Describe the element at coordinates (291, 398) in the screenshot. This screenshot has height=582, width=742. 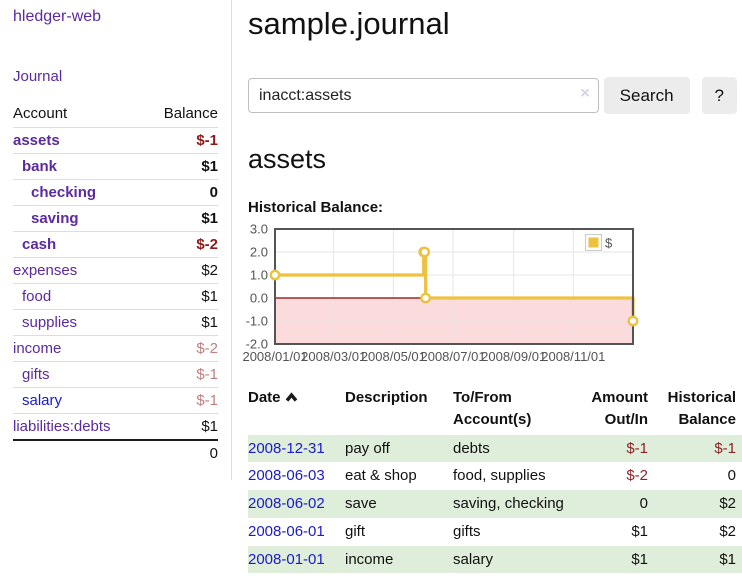
I see `sort-ascending-icon` at that location.